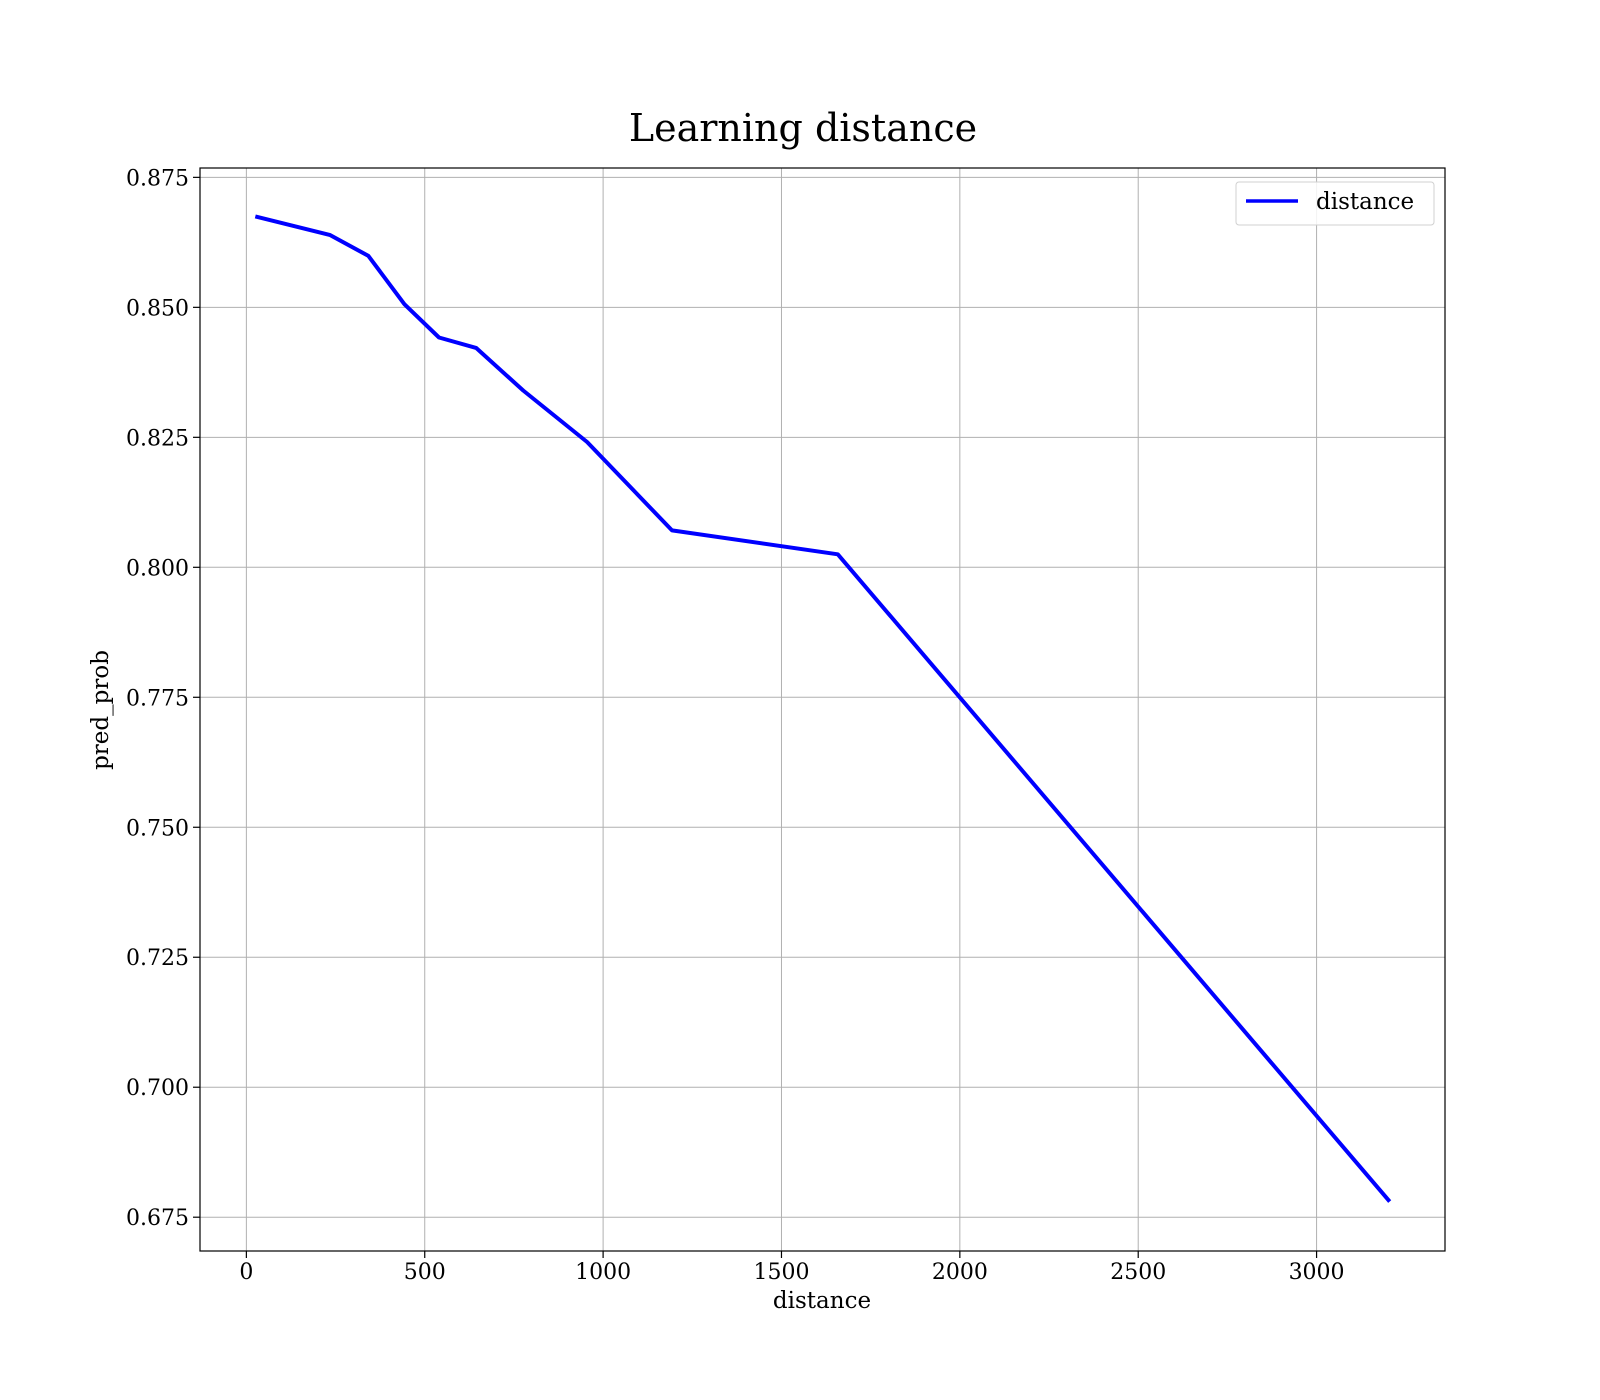 The image size is (1600, 1400). I want to click on y-tick-label: 0.750, so click(157, 828).